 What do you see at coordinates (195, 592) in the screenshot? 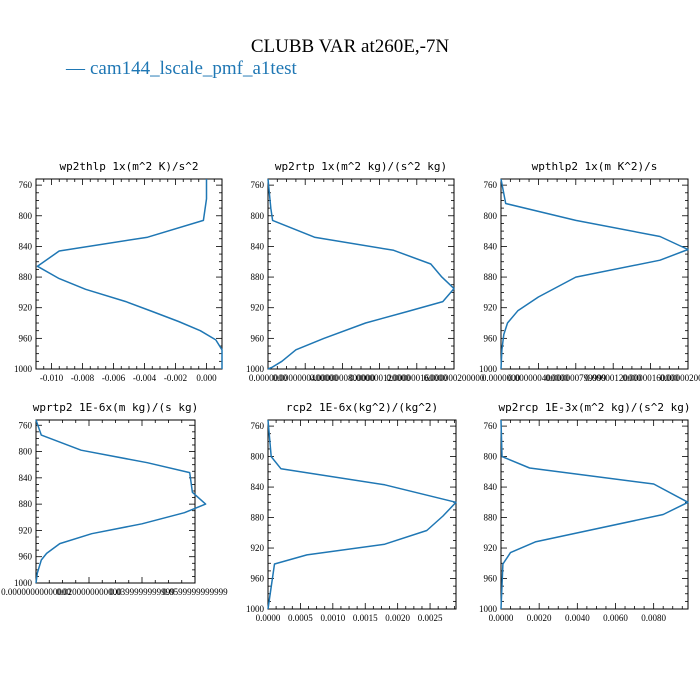
I see `x-tick-label: 0.0599999999999` at bounding box center [195, 592].